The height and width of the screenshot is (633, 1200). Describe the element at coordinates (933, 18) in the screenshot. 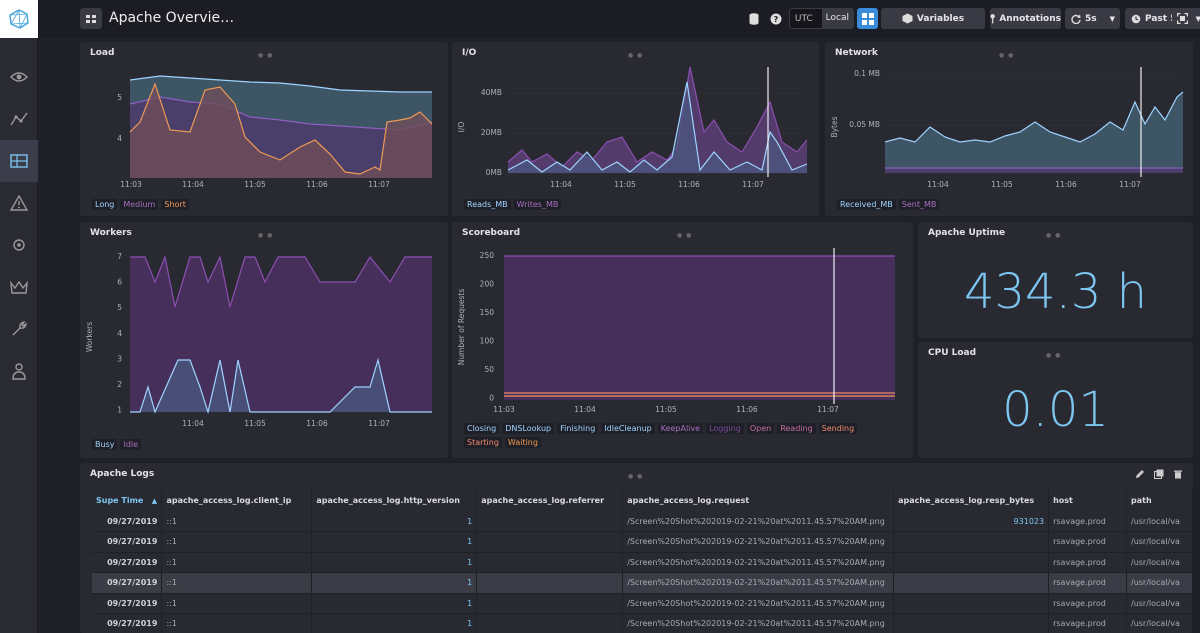

I see `variables-button: Variables` at that location.